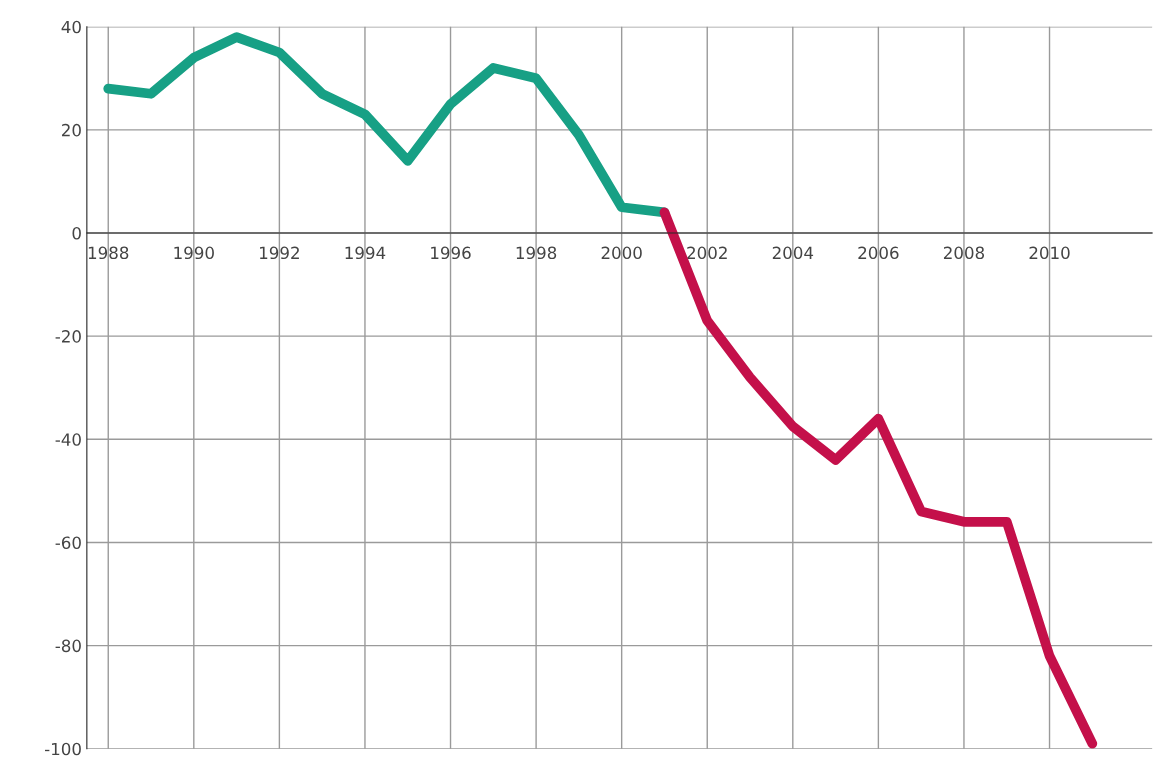 This screenshot has width=1158, height=764. I want to click on x-tick-label: 1990, so click(194, 253).